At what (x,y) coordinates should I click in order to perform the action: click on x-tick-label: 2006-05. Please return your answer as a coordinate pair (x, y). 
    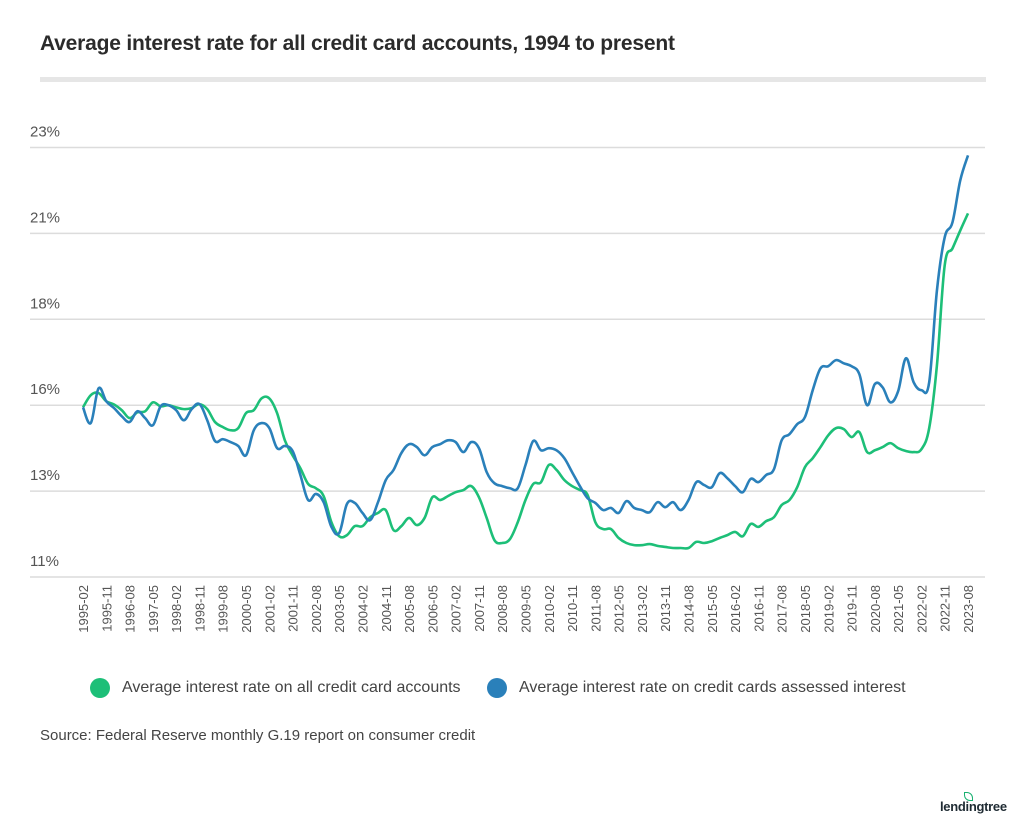
    Looking at the image, I should click on (432, 609).